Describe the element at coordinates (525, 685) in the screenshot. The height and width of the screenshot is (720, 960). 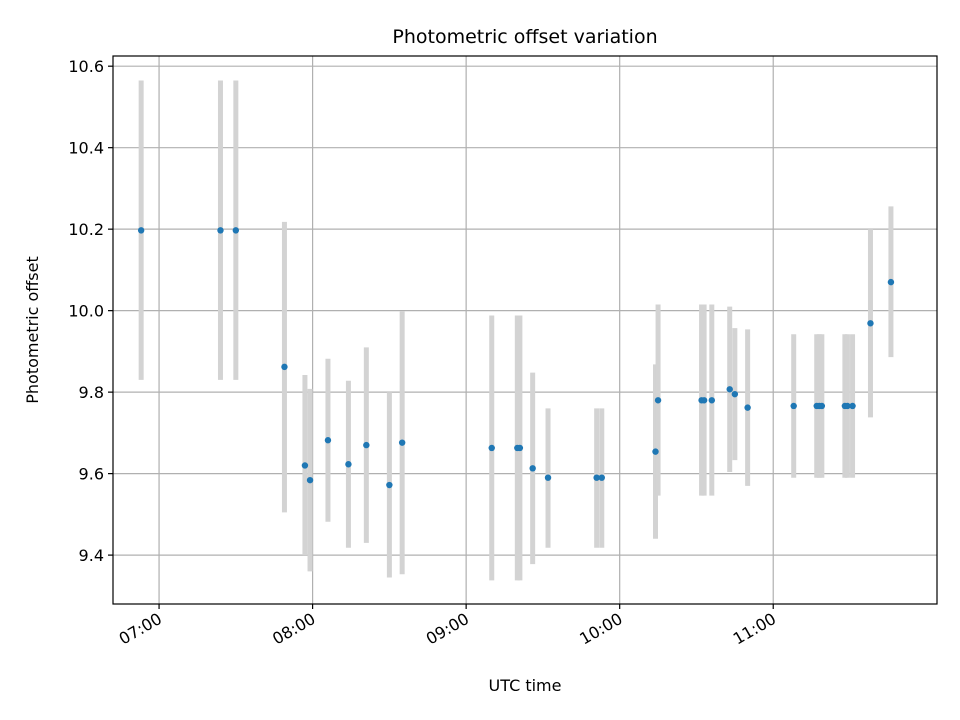
I see `x-axis-label: UTC time` at that location.